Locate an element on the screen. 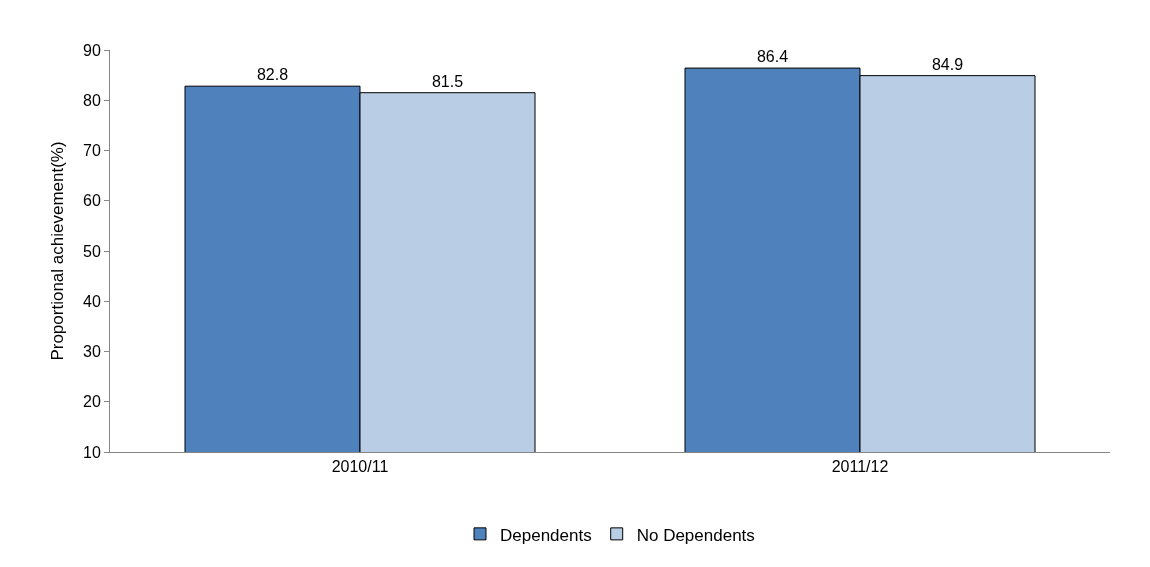 The height and width of the screenshot is (567, 1150). data-label: 84.9 is located at coordinates (947, 64).